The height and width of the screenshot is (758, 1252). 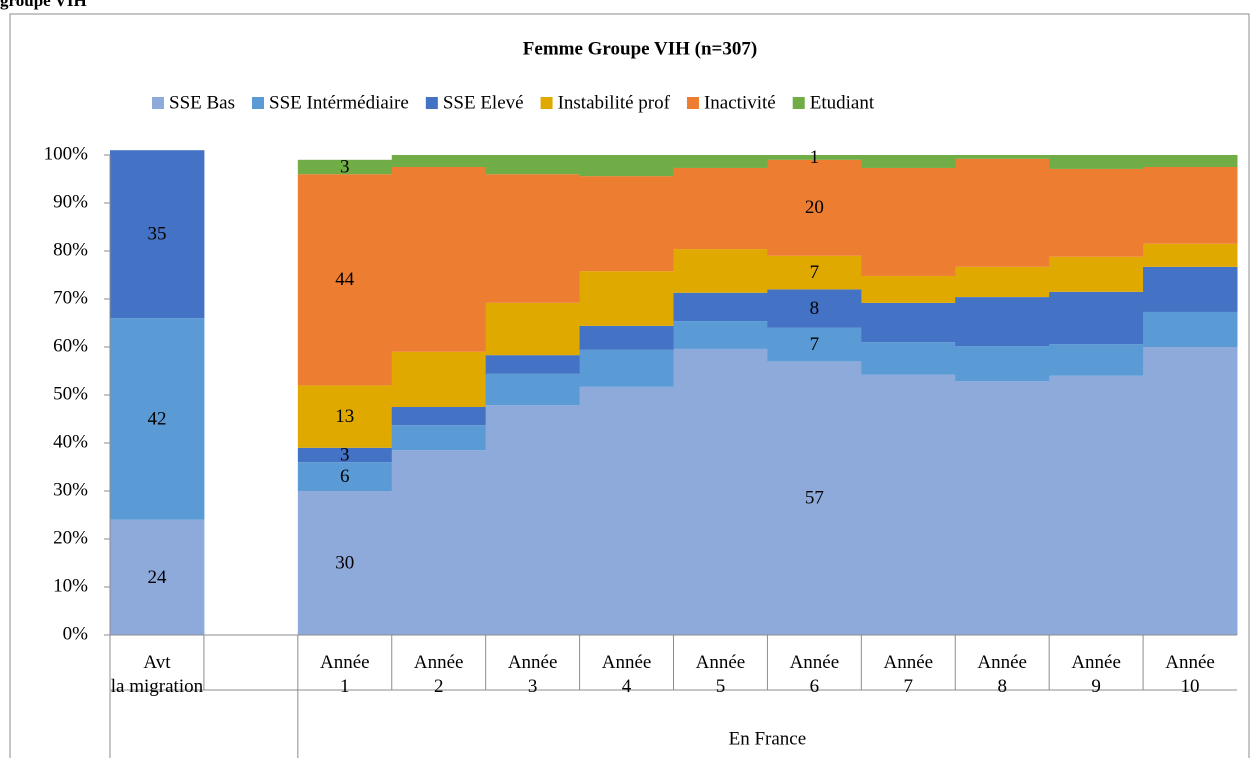 I want to click on x-tick-label: Année 5, so click(x=721, y=674).